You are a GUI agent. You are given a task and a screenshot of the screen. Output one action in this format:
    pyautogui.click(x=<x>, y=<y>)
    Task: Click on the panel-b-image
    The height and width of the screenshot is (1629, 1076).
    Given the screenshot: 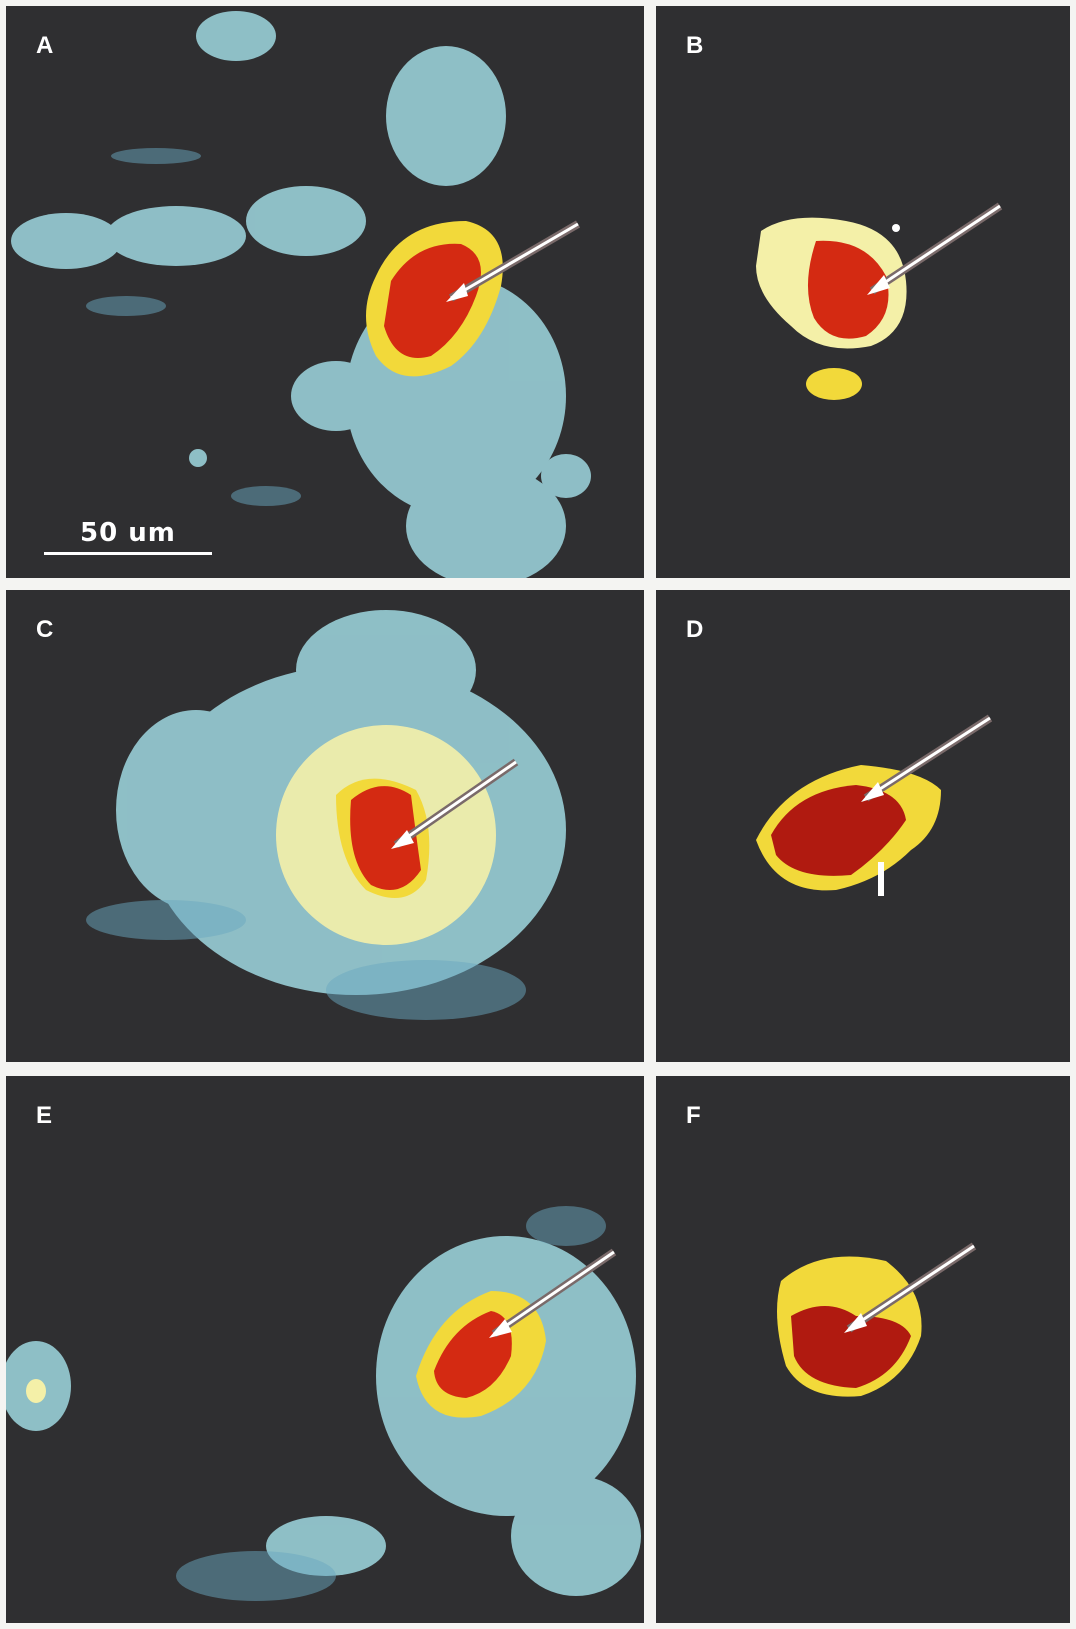 What is the action you would take?
    pyautogui.click(x=831, y=308)
    